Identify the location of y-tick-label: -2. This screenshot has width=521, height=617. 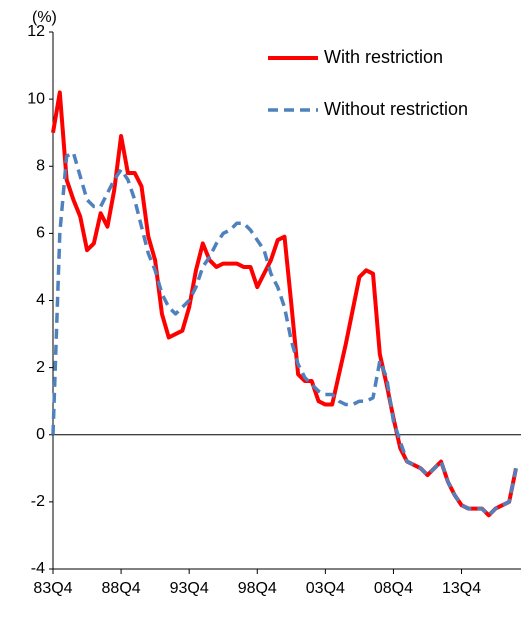
(38, 501).